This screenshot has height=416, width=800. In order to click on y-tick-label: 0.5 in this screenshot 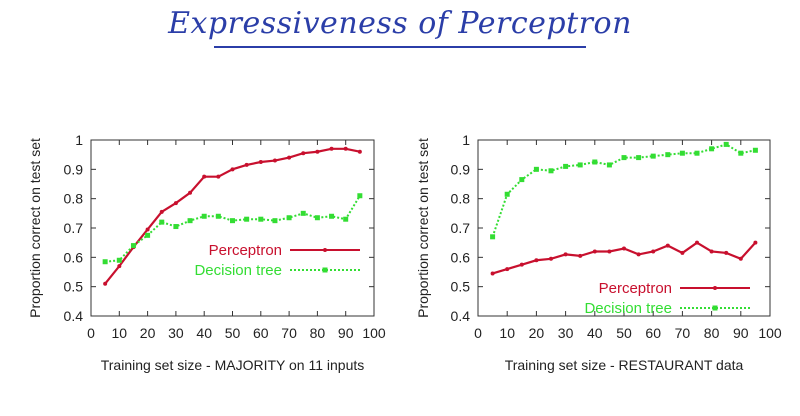, I will do `click(461, 287)`.